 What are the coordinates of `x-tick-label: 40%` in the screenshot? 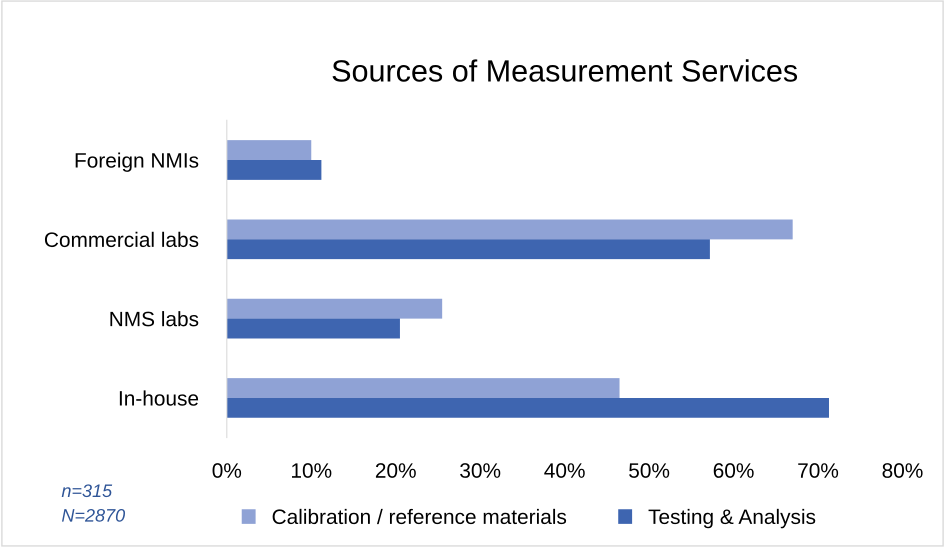 It's located at (564, 470).